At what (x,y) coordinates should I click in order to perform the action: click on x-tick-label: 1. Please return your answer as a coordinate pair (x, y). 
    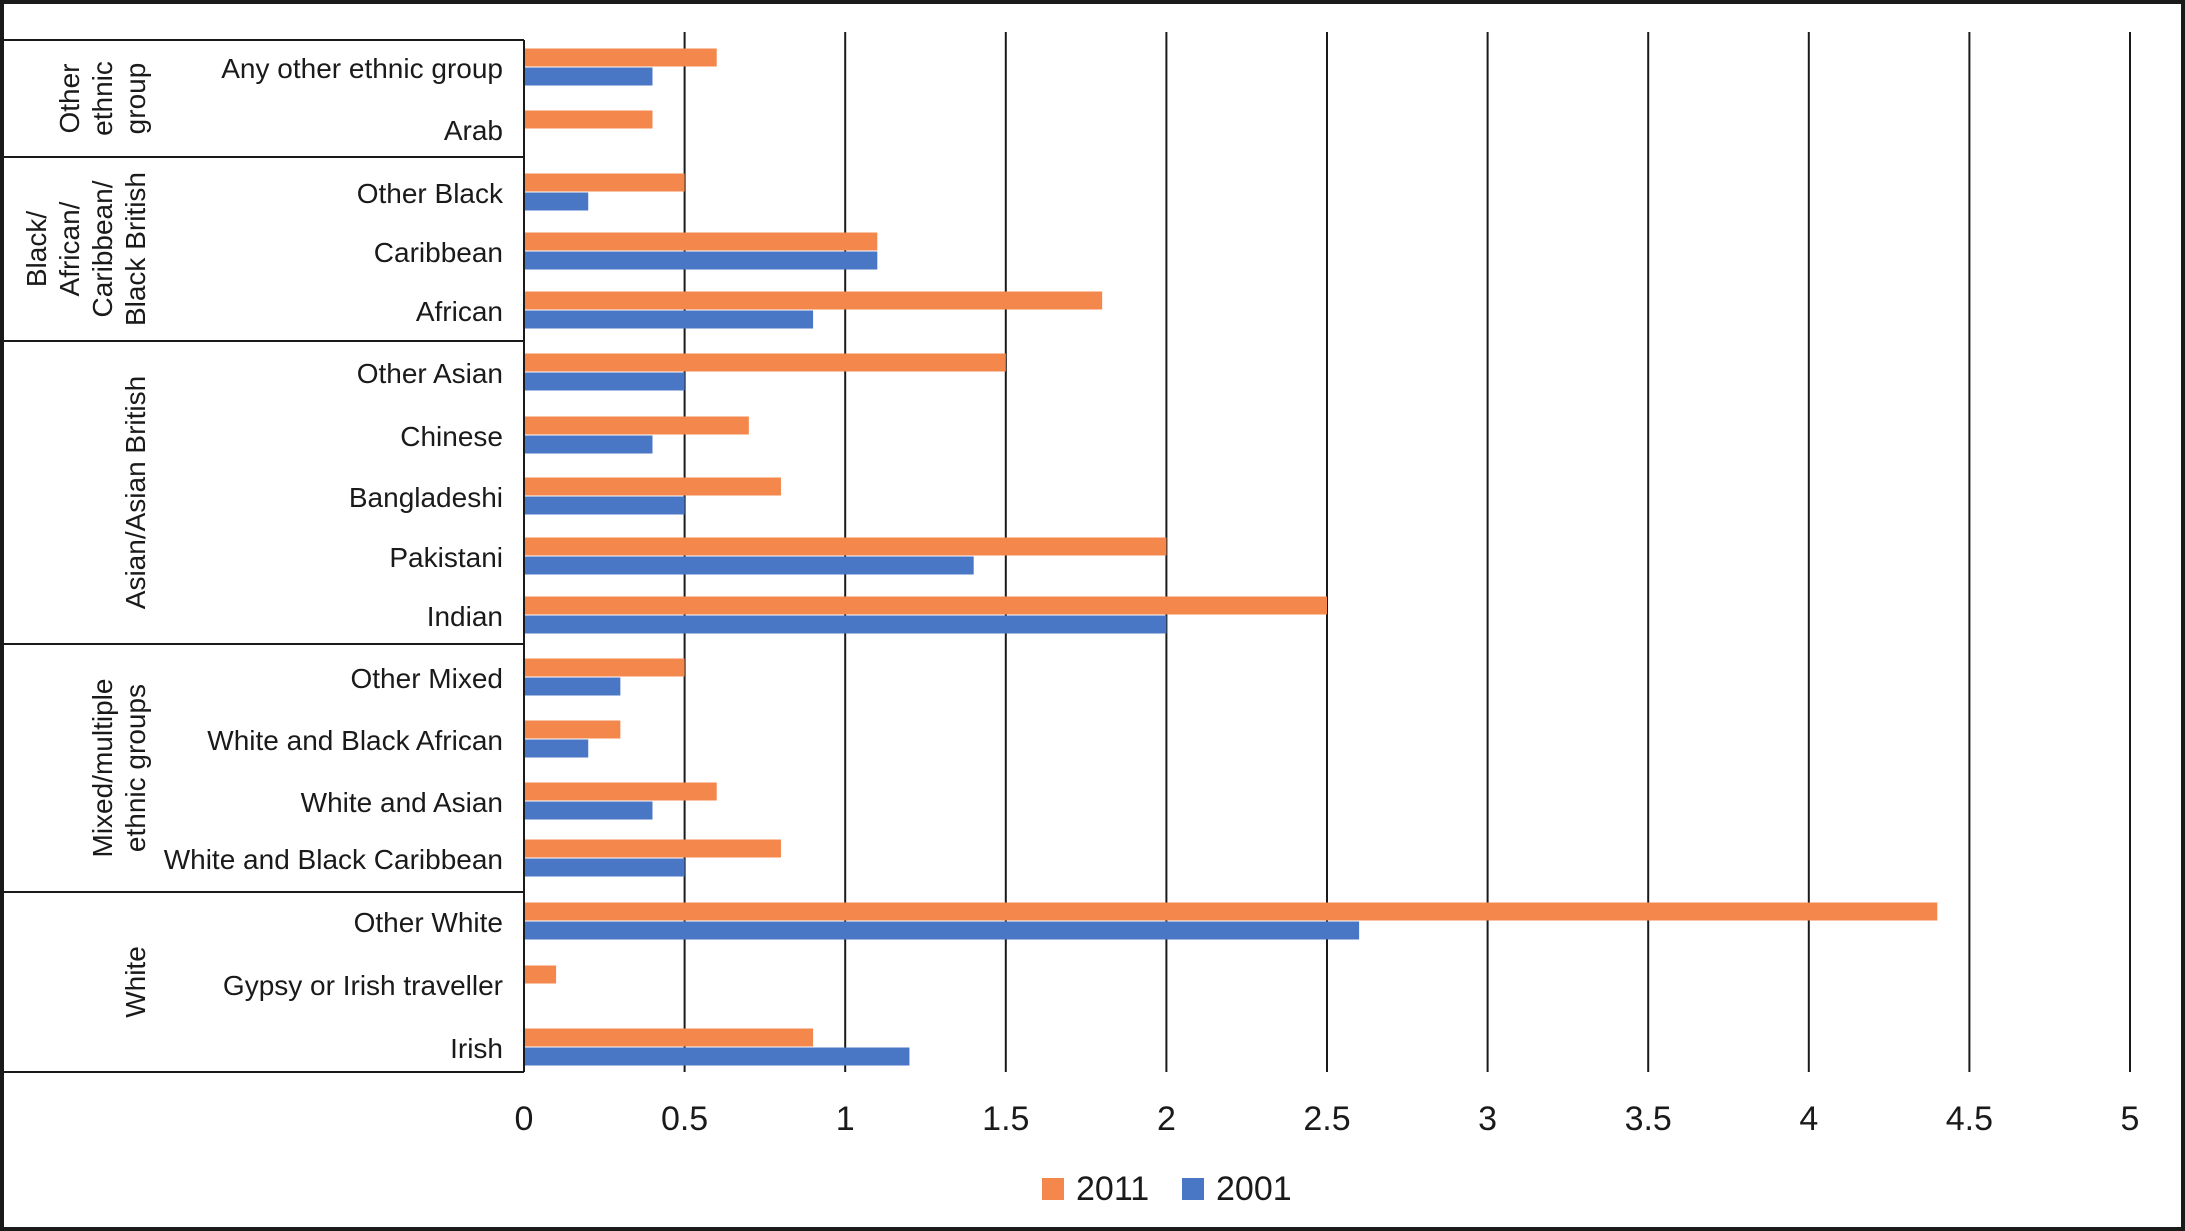
    Looking at the image, I should click on (845, 1119).